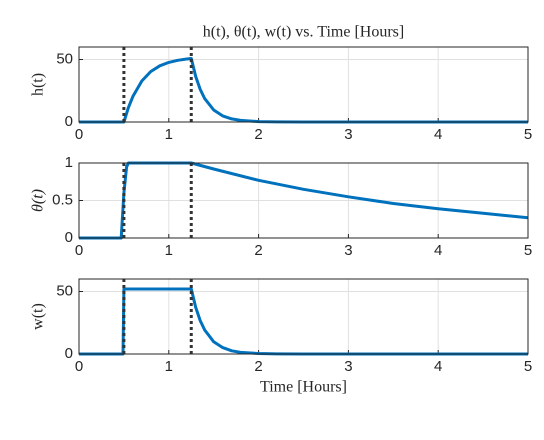 Image resolution: width=544 pixels, height=440 pixels. What do you see at coordinates (303, 387) in the screenshot?
I see `x-axis-label: Time [Hours]` at bounding box center [303, 387].